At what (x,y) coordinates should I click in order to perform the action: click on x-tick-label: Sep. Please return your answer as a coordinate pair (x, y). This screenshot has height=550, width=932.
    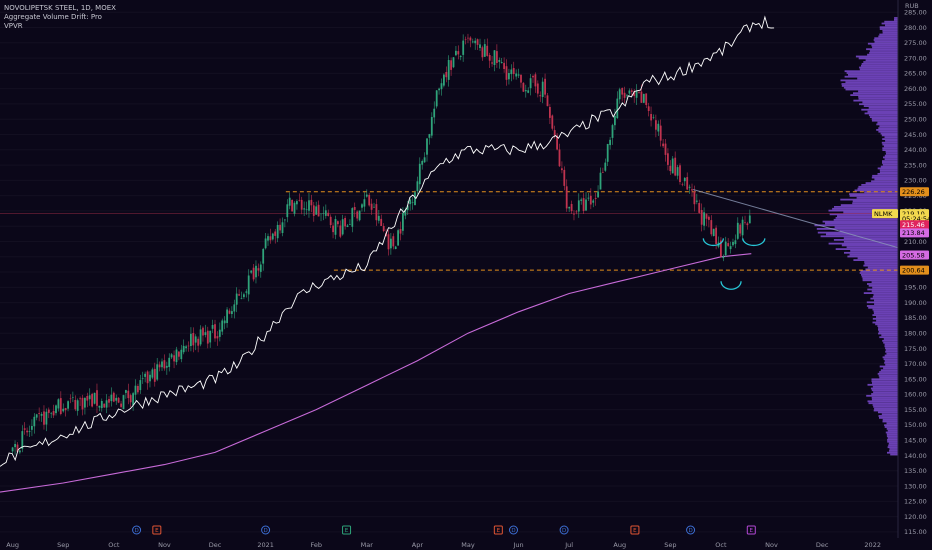
    Looking at the image, I should click on (63, 545).